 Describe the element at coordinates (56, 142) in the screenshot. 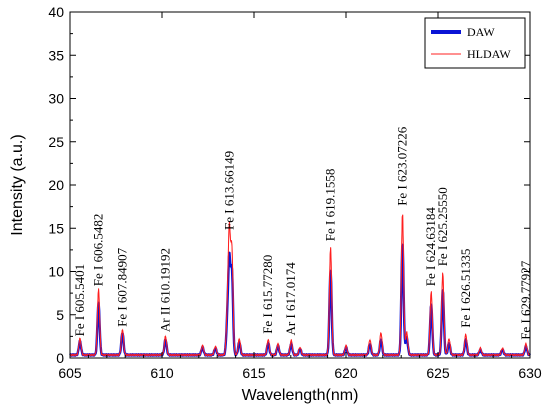

I see `y-tick-label: 25` at that location.